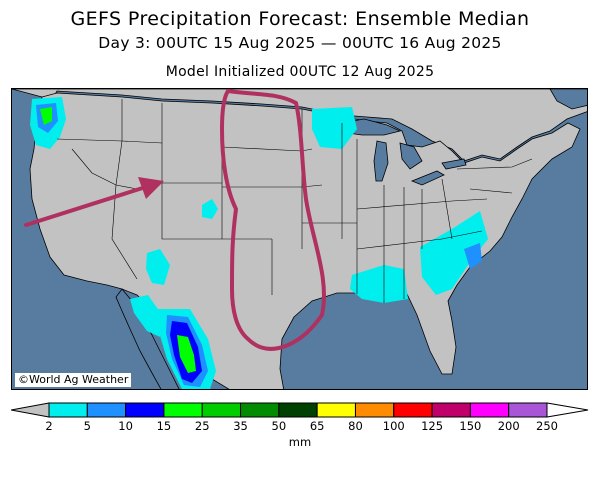 Image resolution: width=600 pixels, height=486 pixels. What do you see at coordinates (334, 128) in the screenshot?
I see `precip-great-lakes` at bounding box center [334, 128].